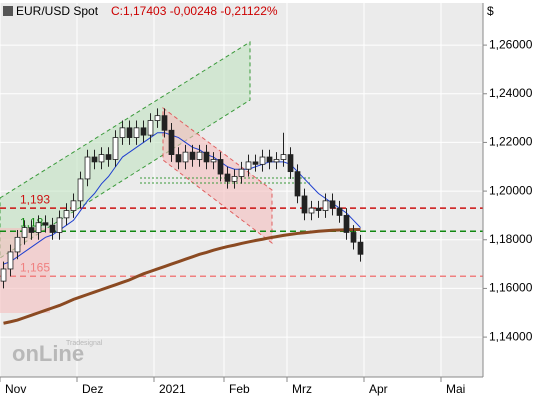 The image size is (550, 400). What do you see at coordinates (511, 142) in the screenshot?
I see `y-tick-label: 1,22000` at bounding box center [511, 142].